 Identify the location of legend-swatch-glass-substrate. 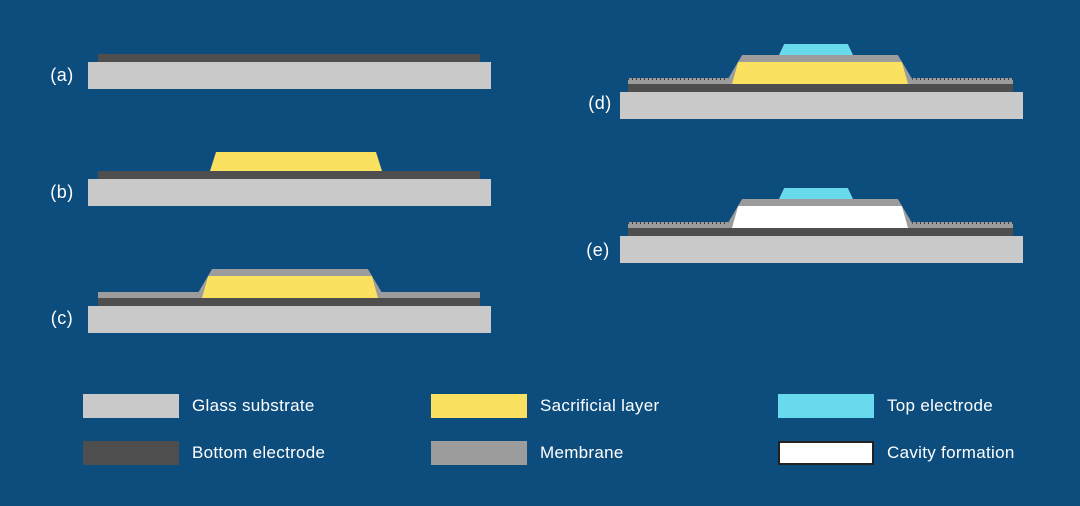
(131, 406).